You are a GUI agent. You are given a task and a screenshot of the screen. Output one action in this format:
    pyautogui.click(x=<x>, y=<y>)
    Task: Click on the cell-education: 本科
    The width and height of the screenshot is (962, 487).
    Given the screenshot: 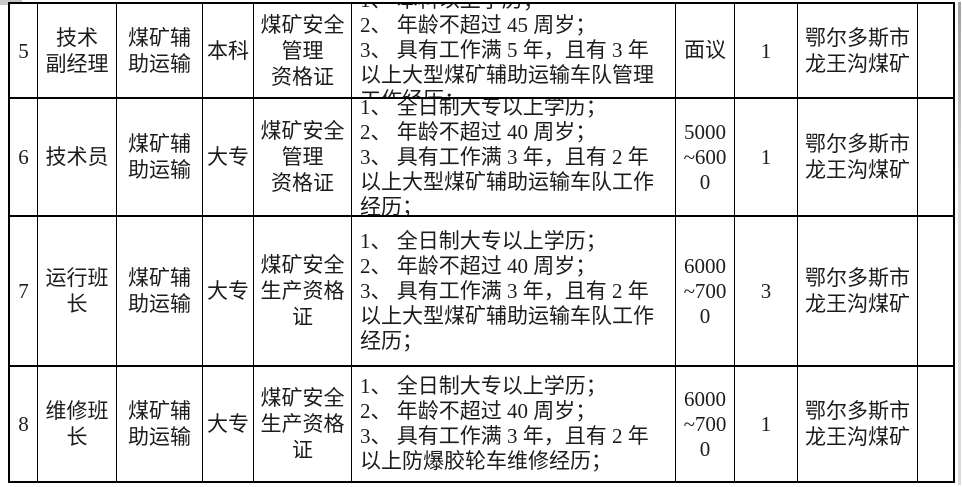 What is the action you would take?
    pyautogui.click(x=228, y=51)
    